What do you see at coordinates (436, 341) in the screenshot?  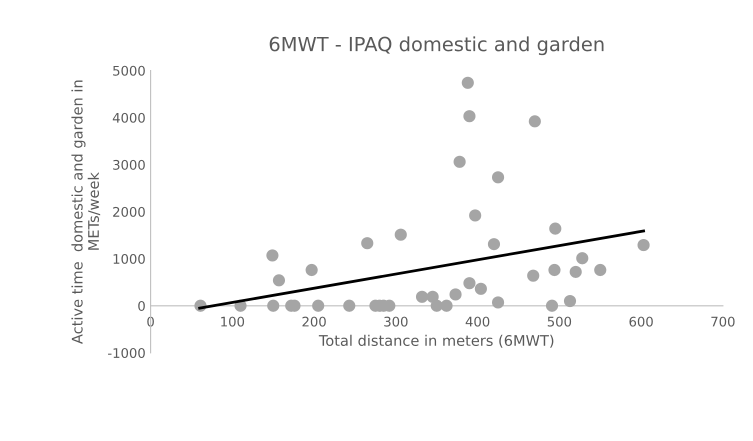 I see `x-axis-title: Total distance in meters (6MWT)` at bounding box center [436, 341].